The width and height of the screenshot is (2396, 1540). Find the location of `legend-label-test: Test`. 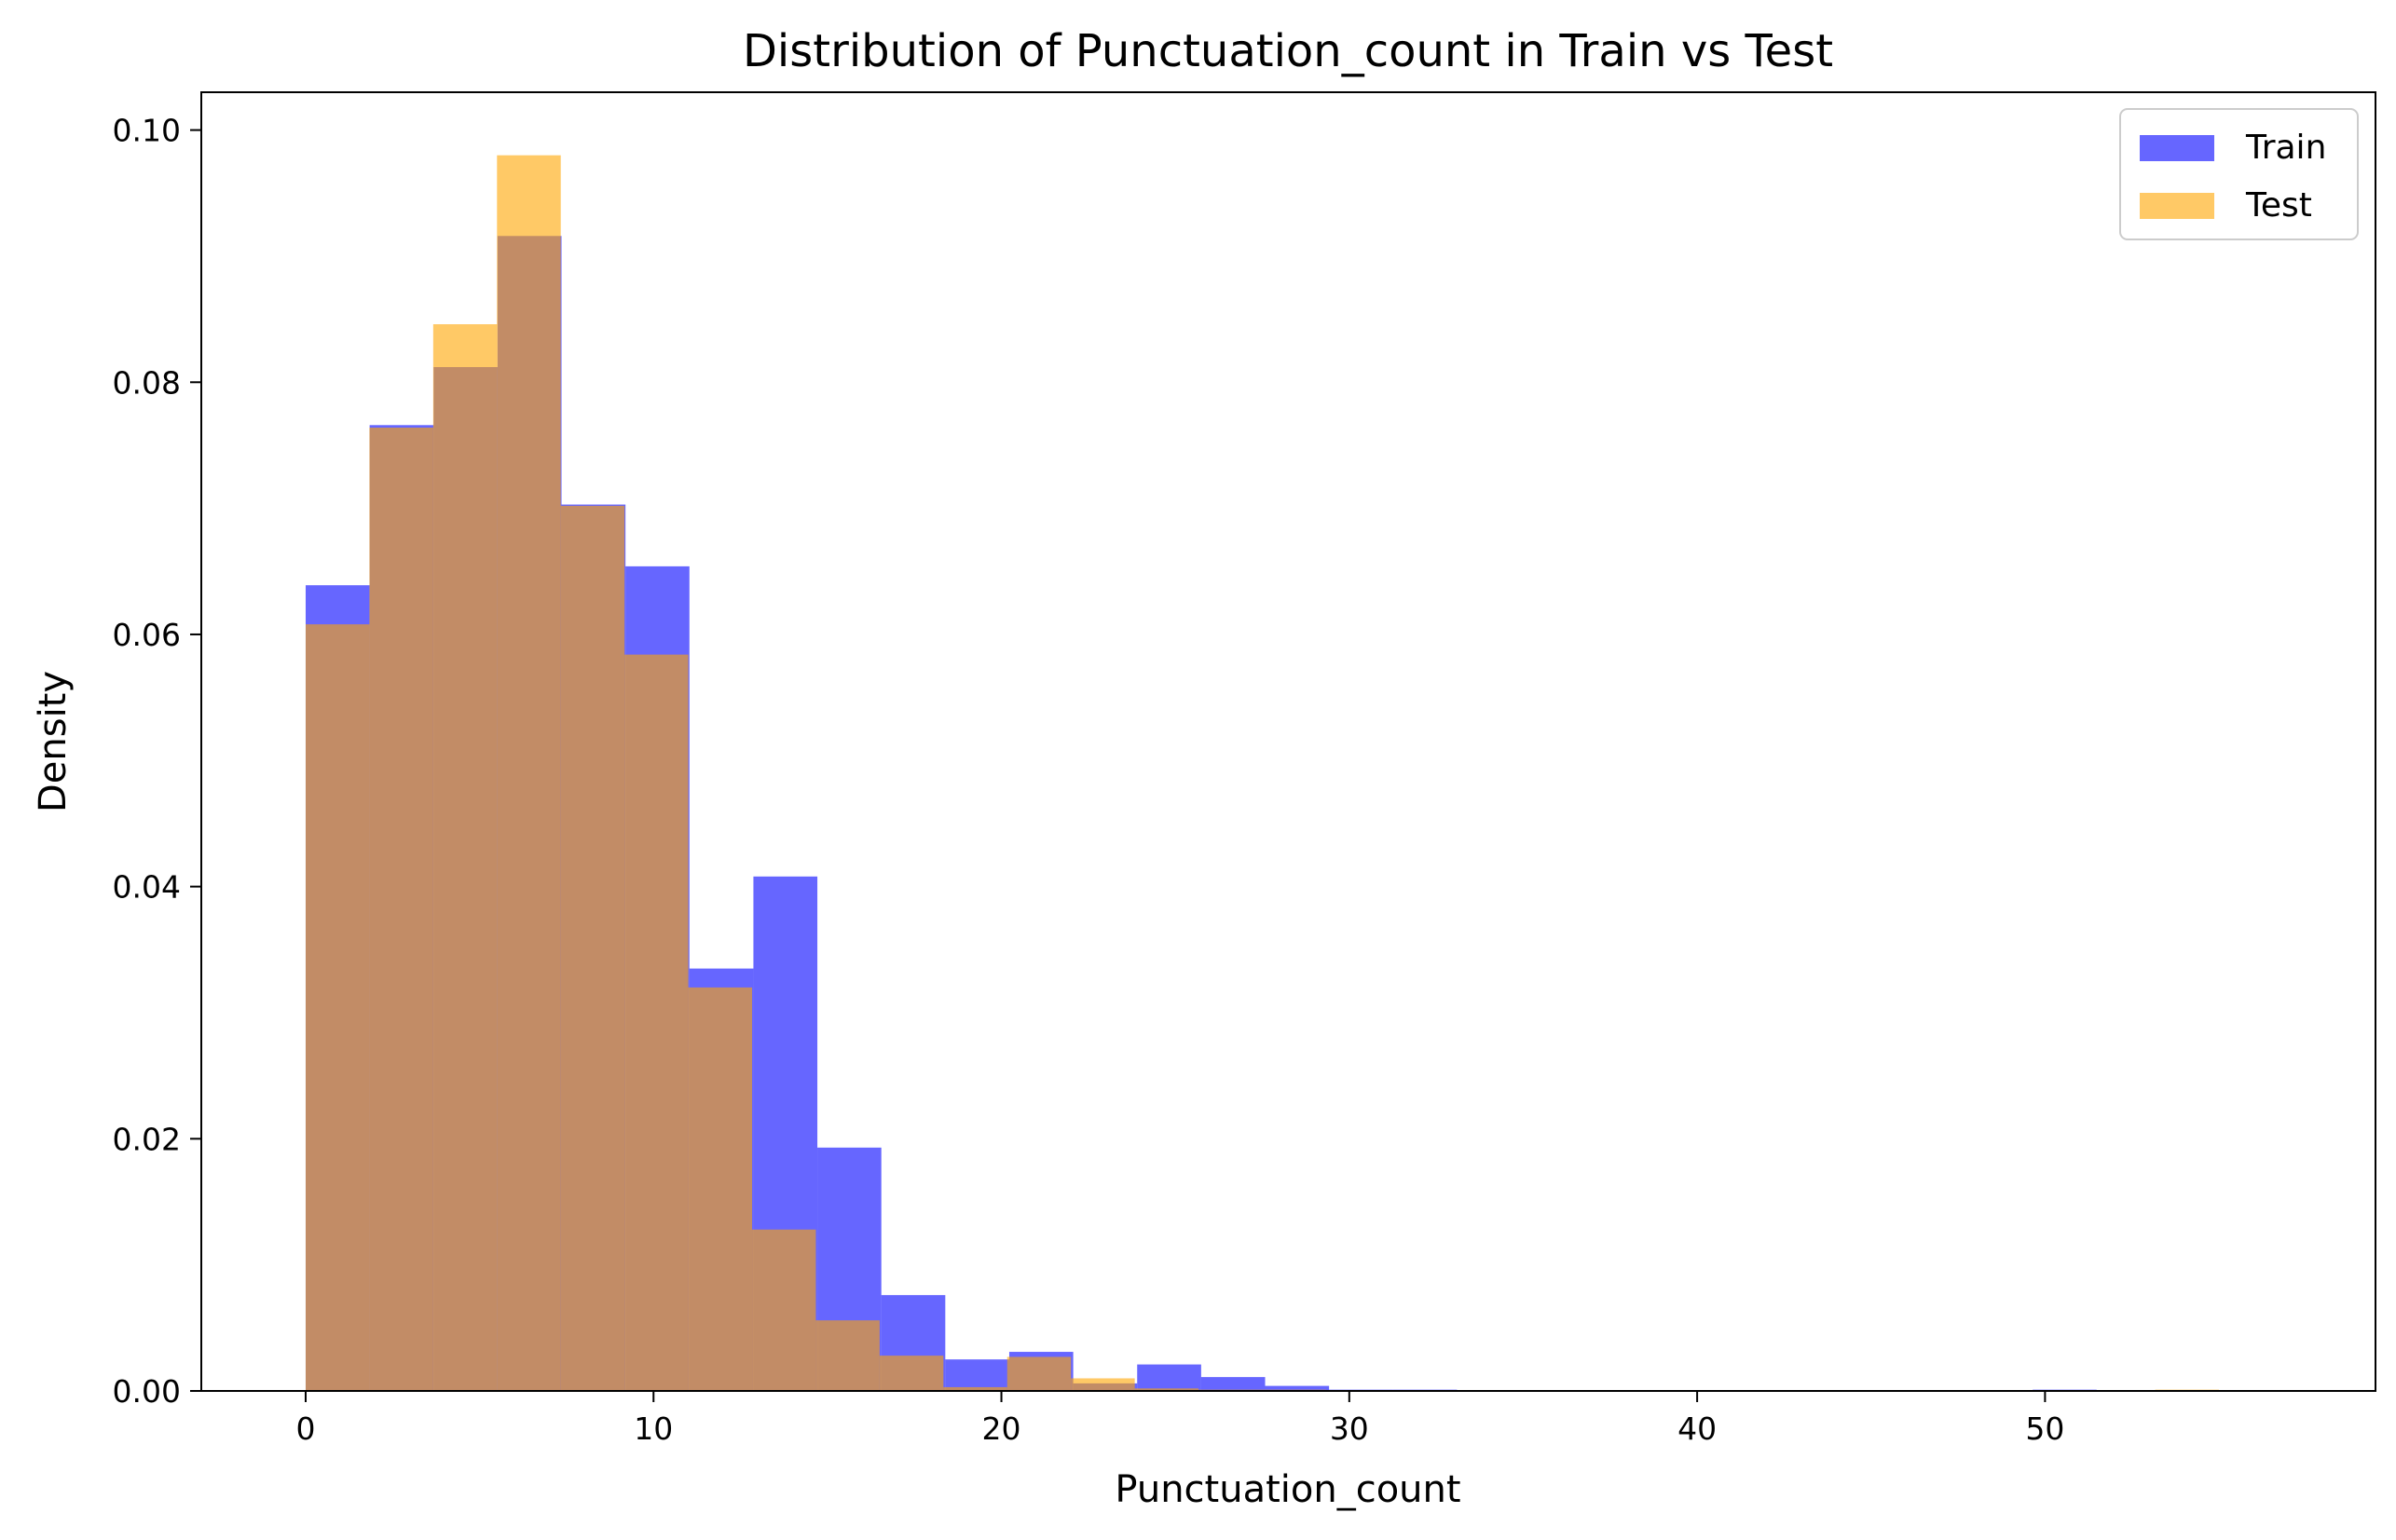

legend-label-test: Test is located at coordinates (2278, 205).